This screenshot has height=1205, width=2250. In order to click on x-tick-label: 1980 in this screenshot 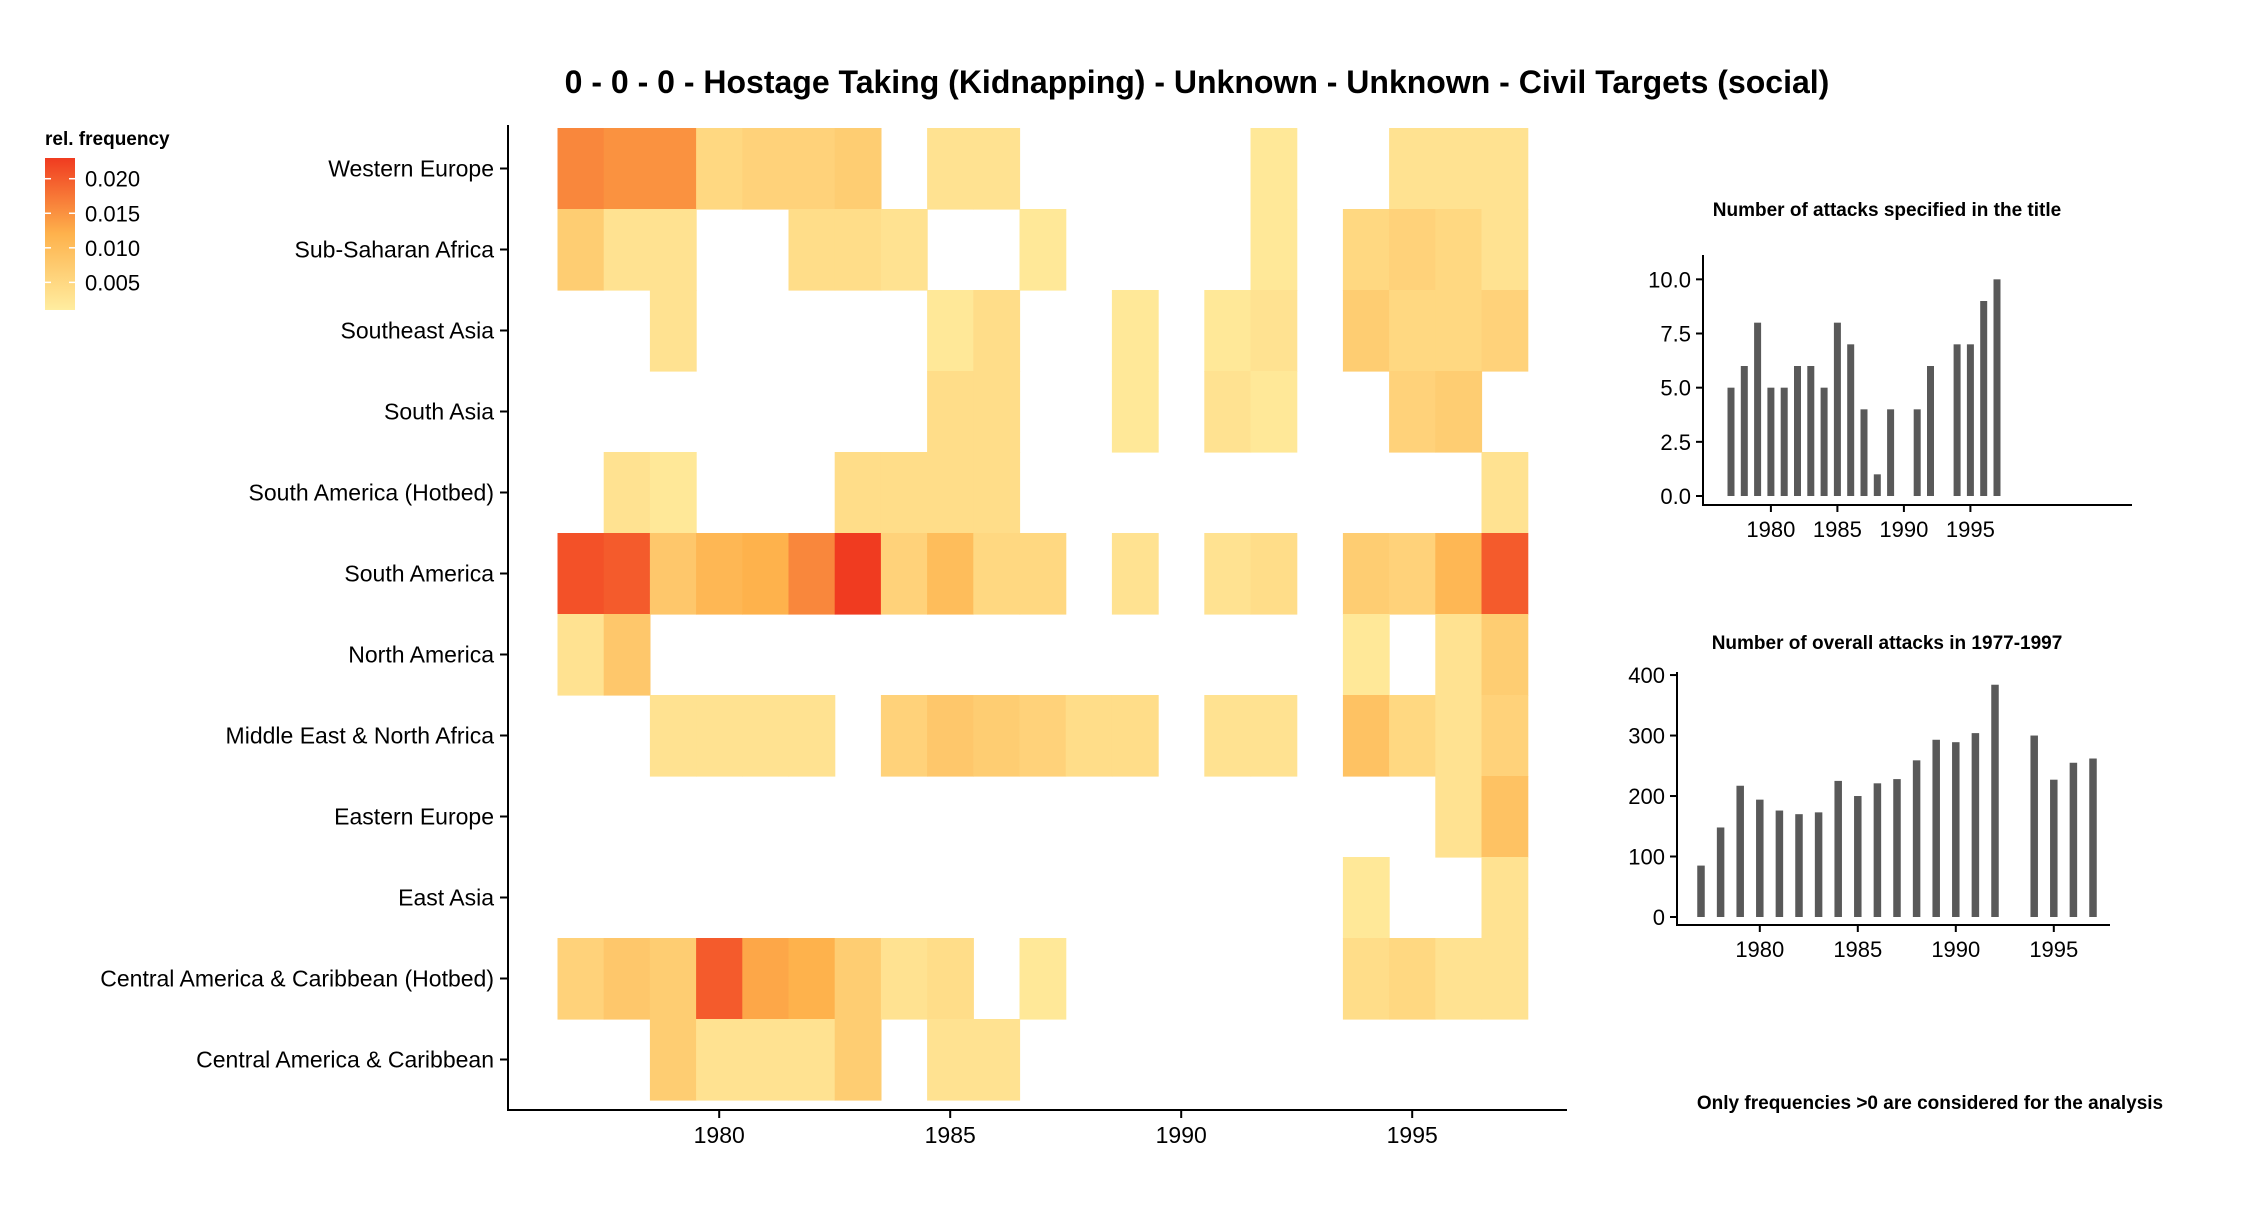, I will do `click(1759, 949)`.